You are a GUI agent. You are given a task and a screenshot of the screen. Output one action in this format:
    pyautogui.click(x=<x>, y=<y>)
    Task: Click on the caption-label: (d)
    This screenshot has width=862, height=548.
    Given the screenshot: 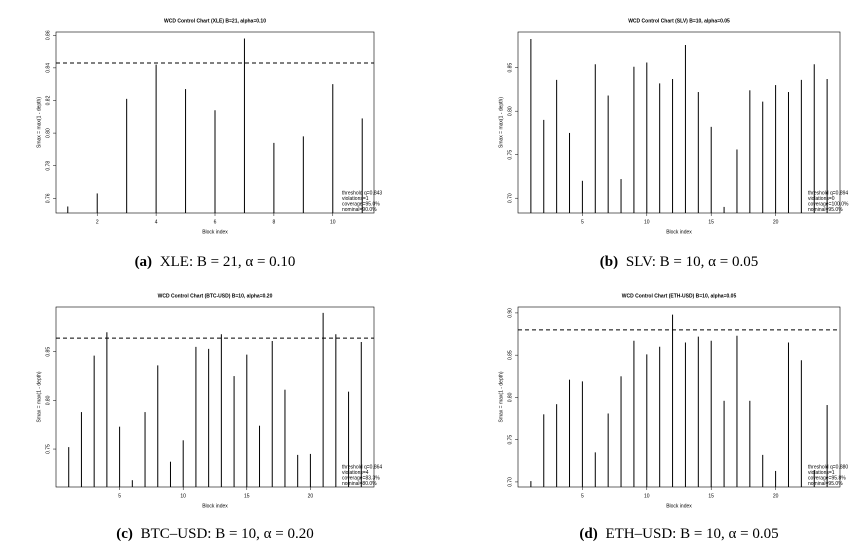 What is the action you would take?
    pyautogui.click(x=588, y=534)
    